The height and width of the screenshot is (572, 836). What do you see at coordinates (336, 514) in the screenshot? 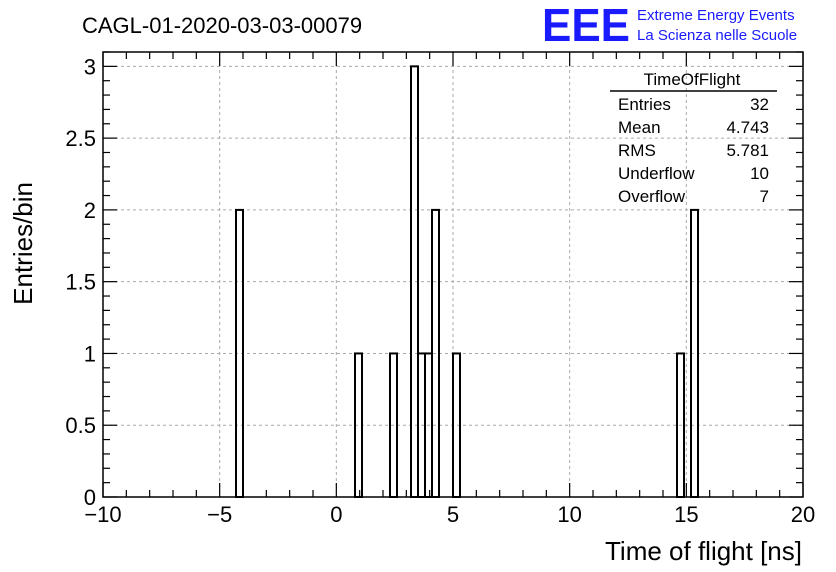
I see `x-tick-label: 0` at bounding box center [336, 514].